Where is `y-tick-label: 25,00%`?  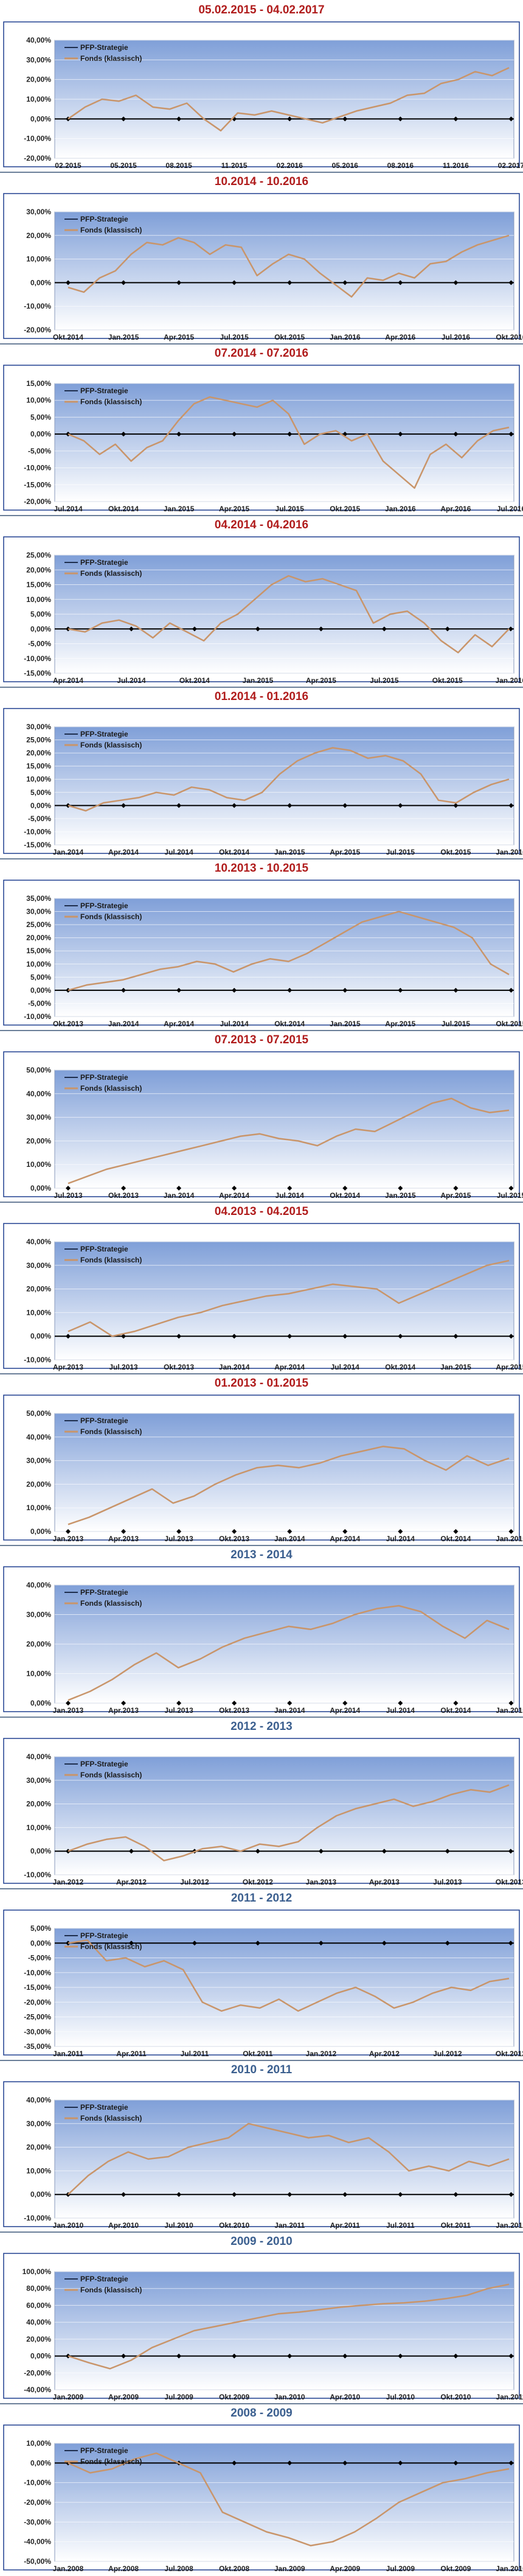
y-tick-label: 25,00% is located at coordinates (39, 924).